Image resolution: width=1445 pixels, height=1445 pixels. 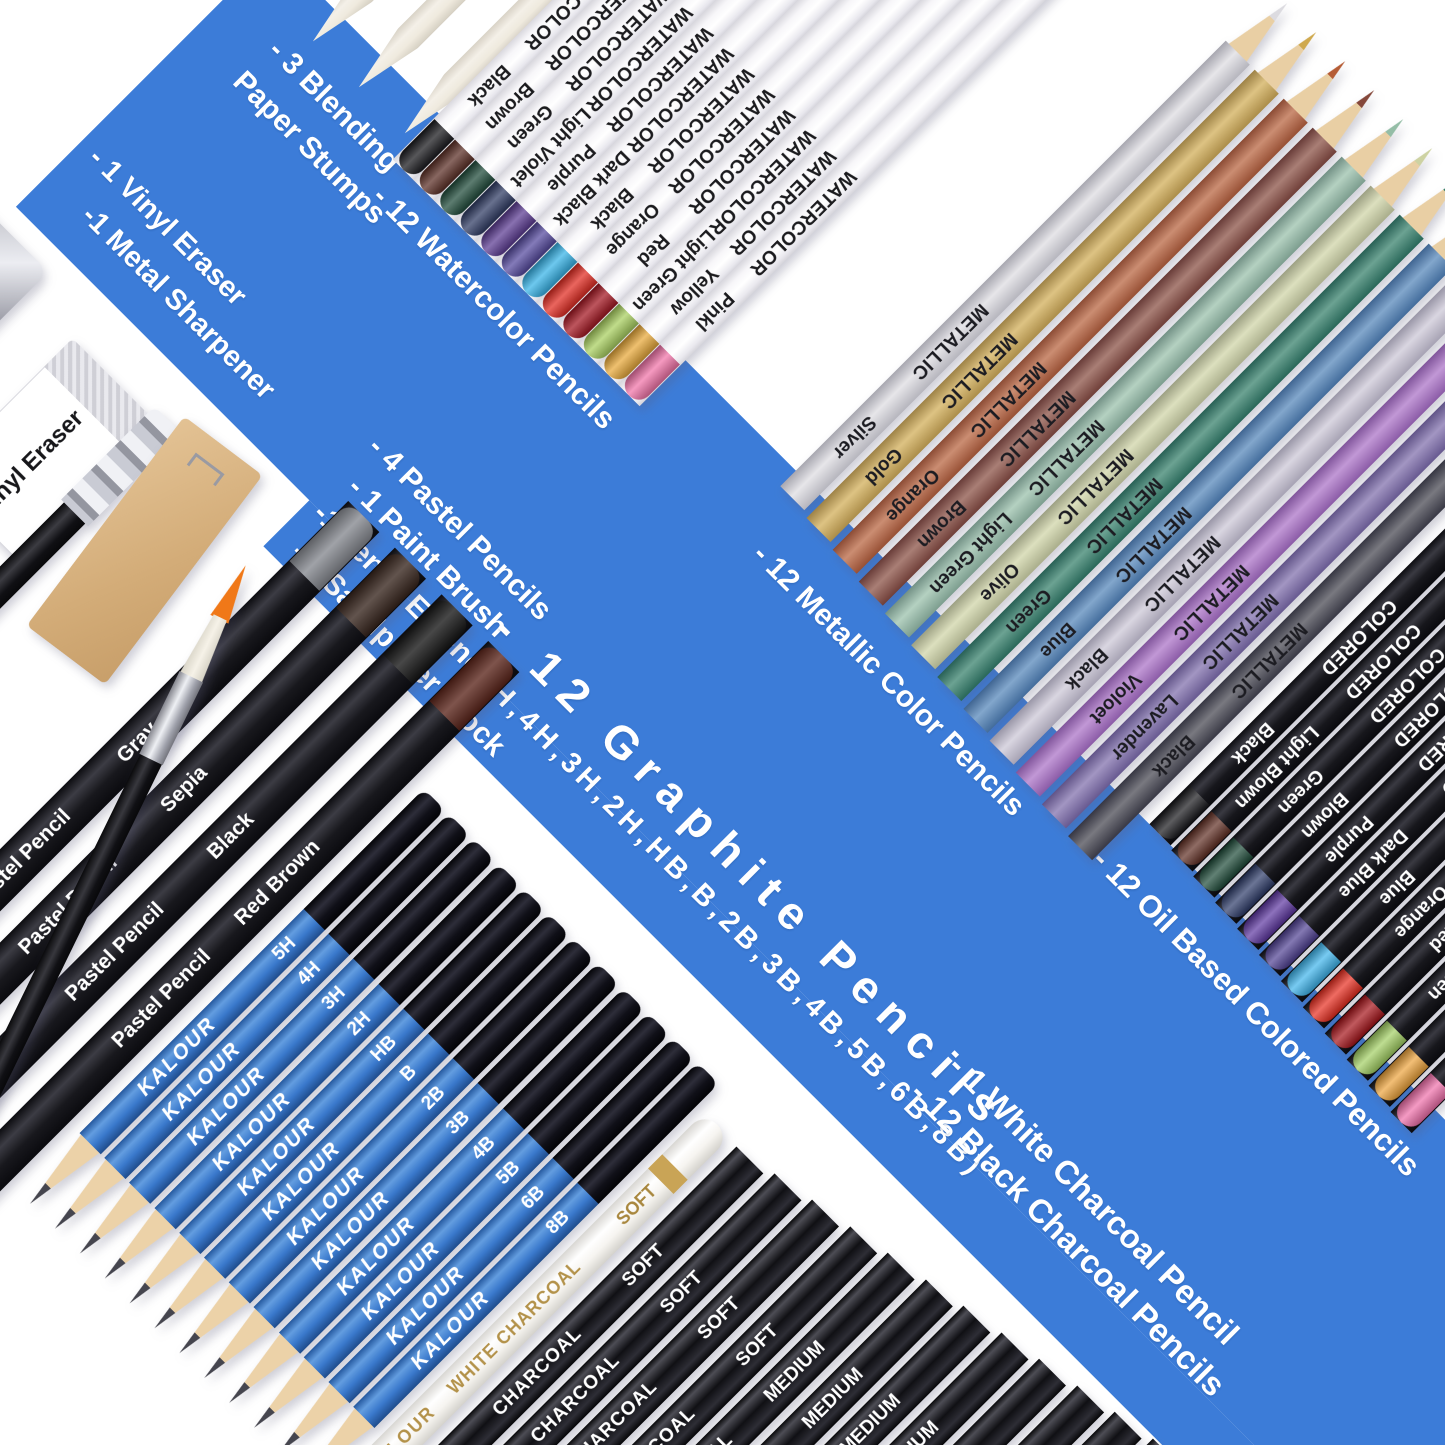 What do you see at coordinates (183, 788) in the screenshot?
I see `pastel-pencil-color-name: Sepia` at bounding box center [183, 788].